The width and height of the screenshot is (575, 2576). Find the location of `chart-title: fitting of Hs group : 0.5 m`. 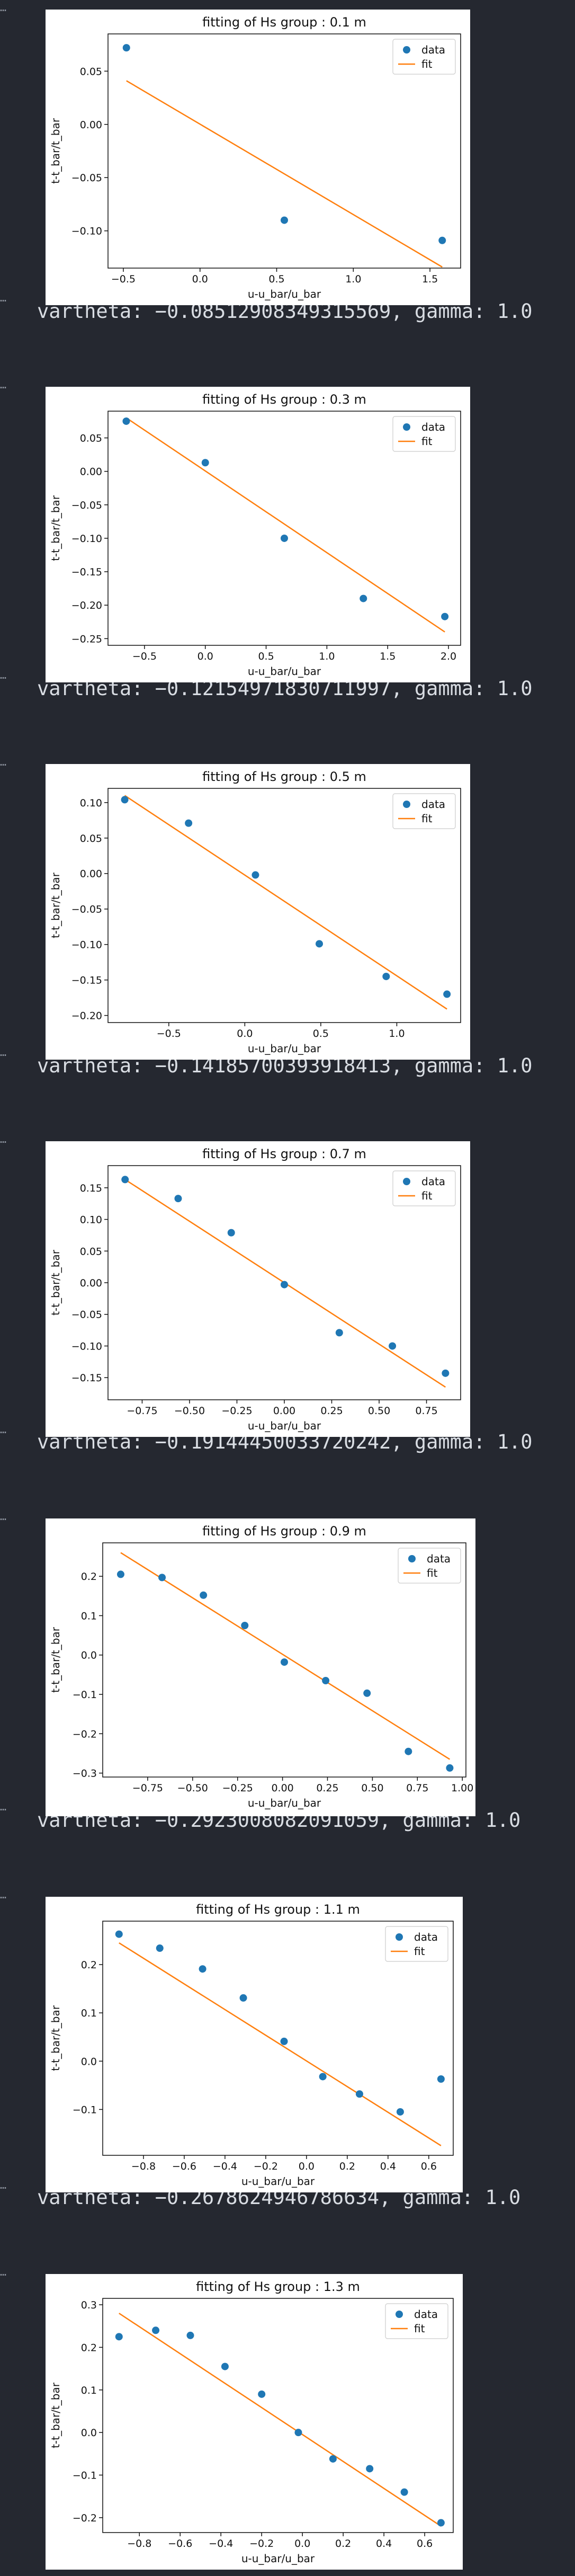

chart-title: fitting of Hs group : 0.5 m is located at coordinates (284, 777).